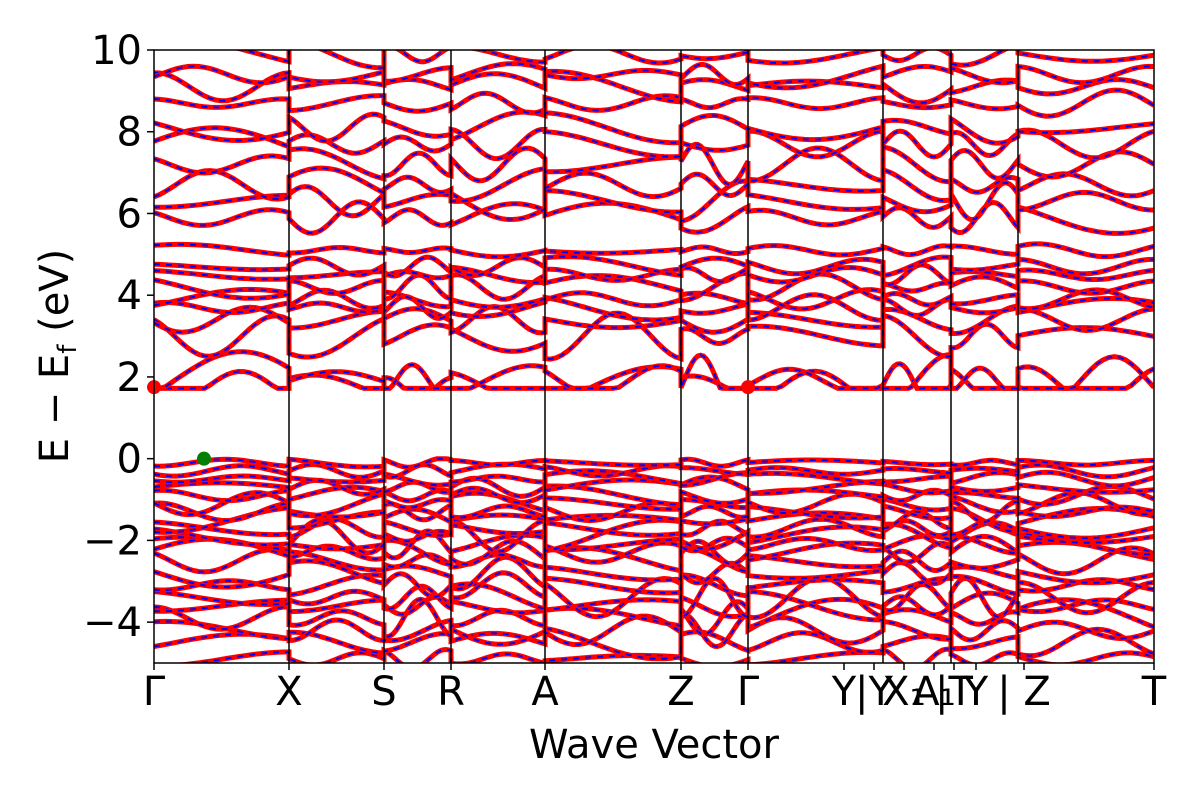 The width and height of the screenshot is (1200, 800). I want to click on y-axis-ticks: −4 −2 0 2 4 6 8 10, so click(118, 337).